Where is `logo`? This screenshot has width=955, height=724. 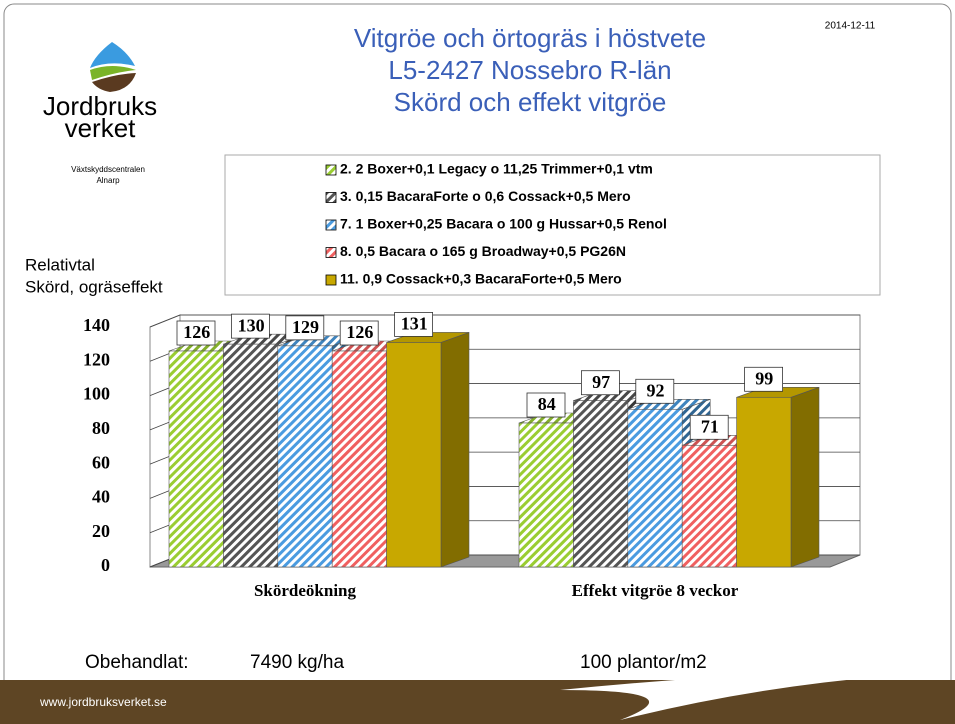 logo is located at coordinates (113, 67).